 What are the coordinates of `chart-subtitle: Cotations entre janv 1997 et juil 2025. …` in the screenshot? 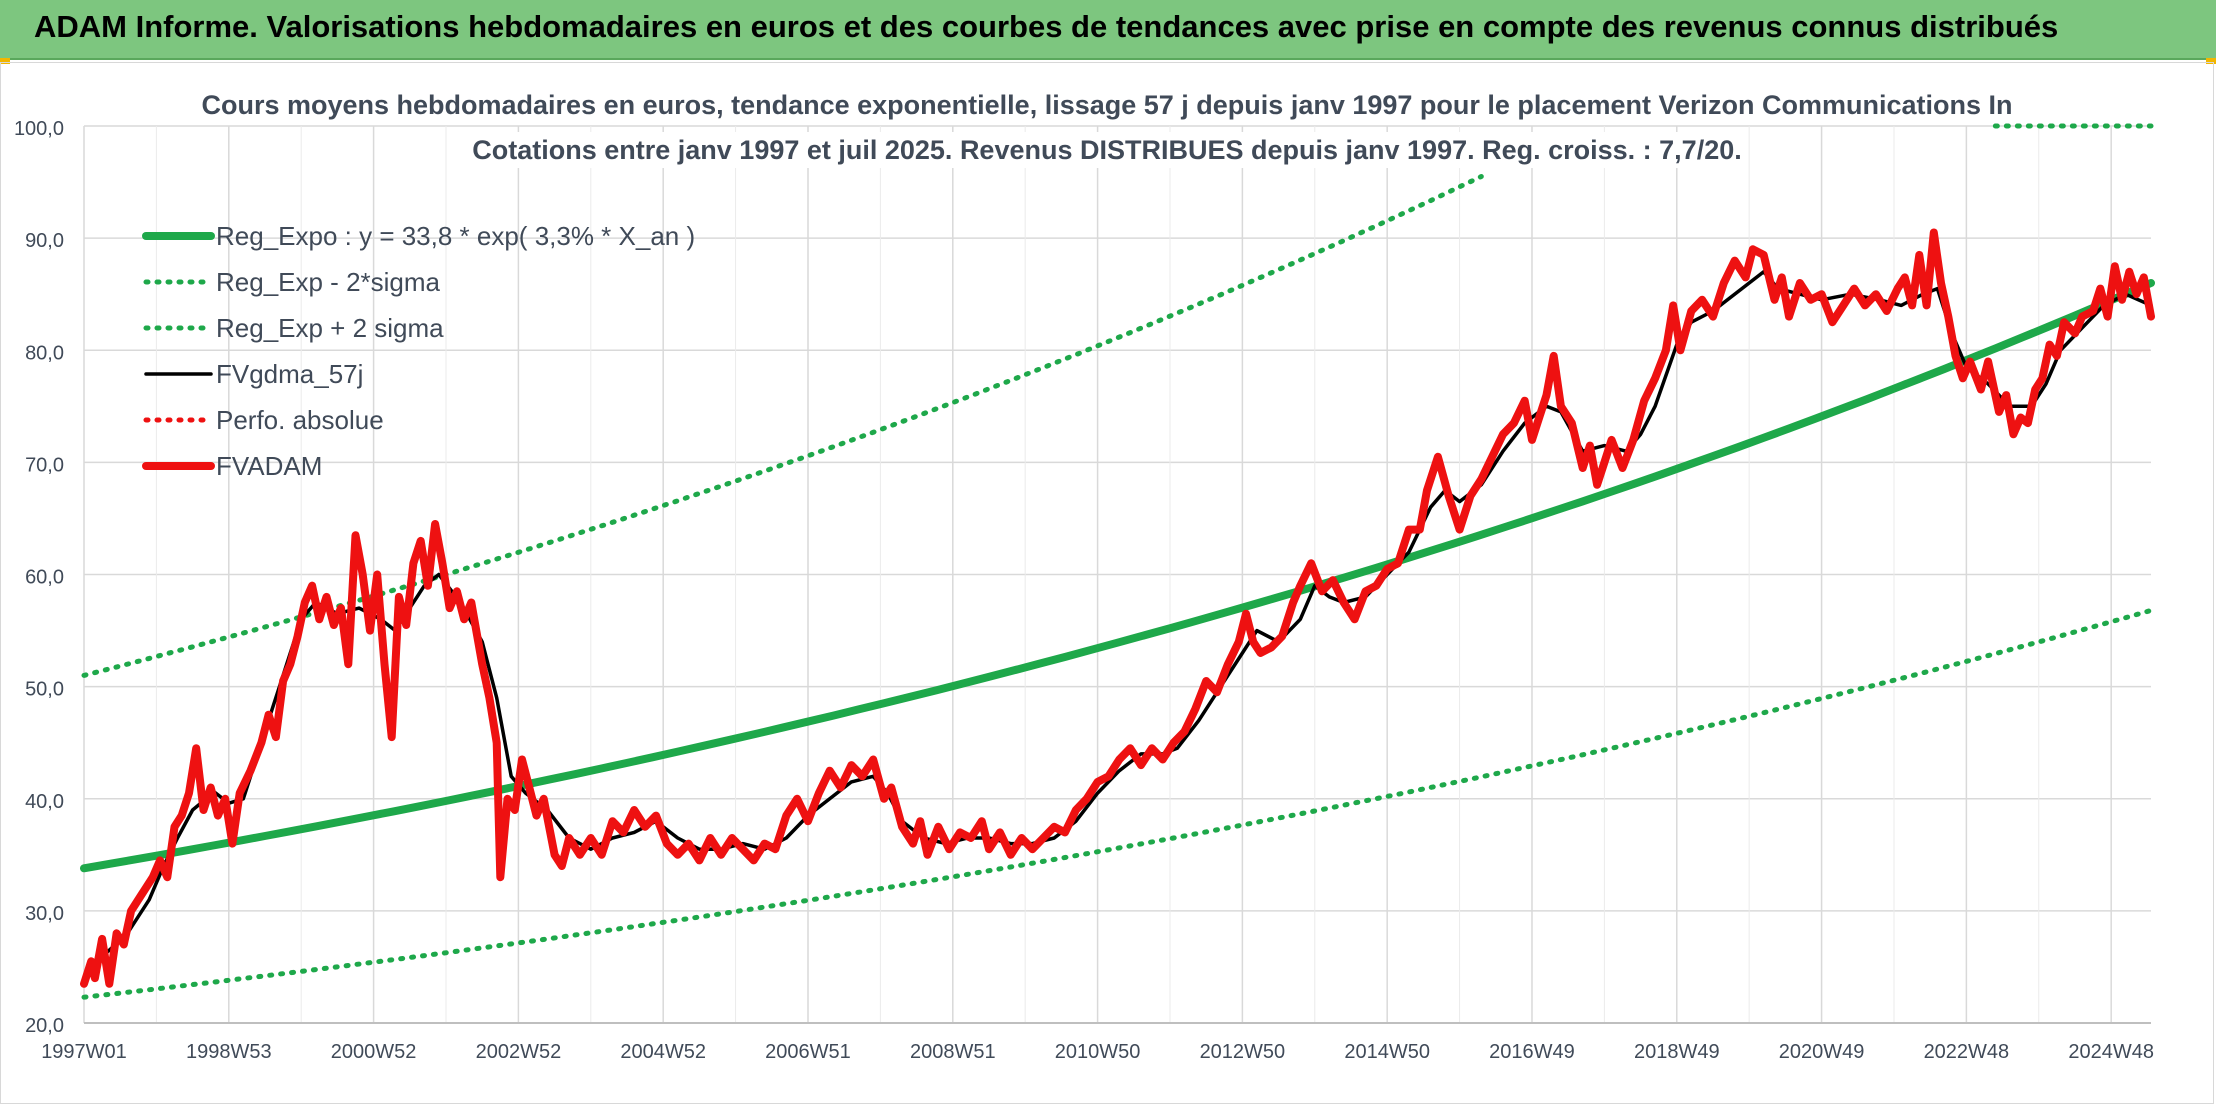 It's located at (1107, 150).